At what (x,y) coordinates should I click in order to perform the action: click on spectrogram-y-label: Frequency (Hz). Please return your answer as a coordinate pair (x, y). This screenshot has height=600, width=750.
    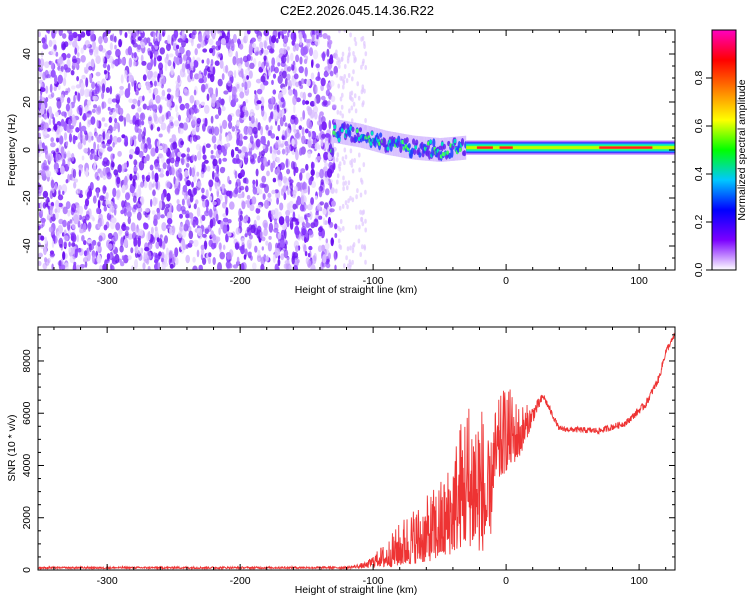
    Looking at the image, I should click on (12, 150).